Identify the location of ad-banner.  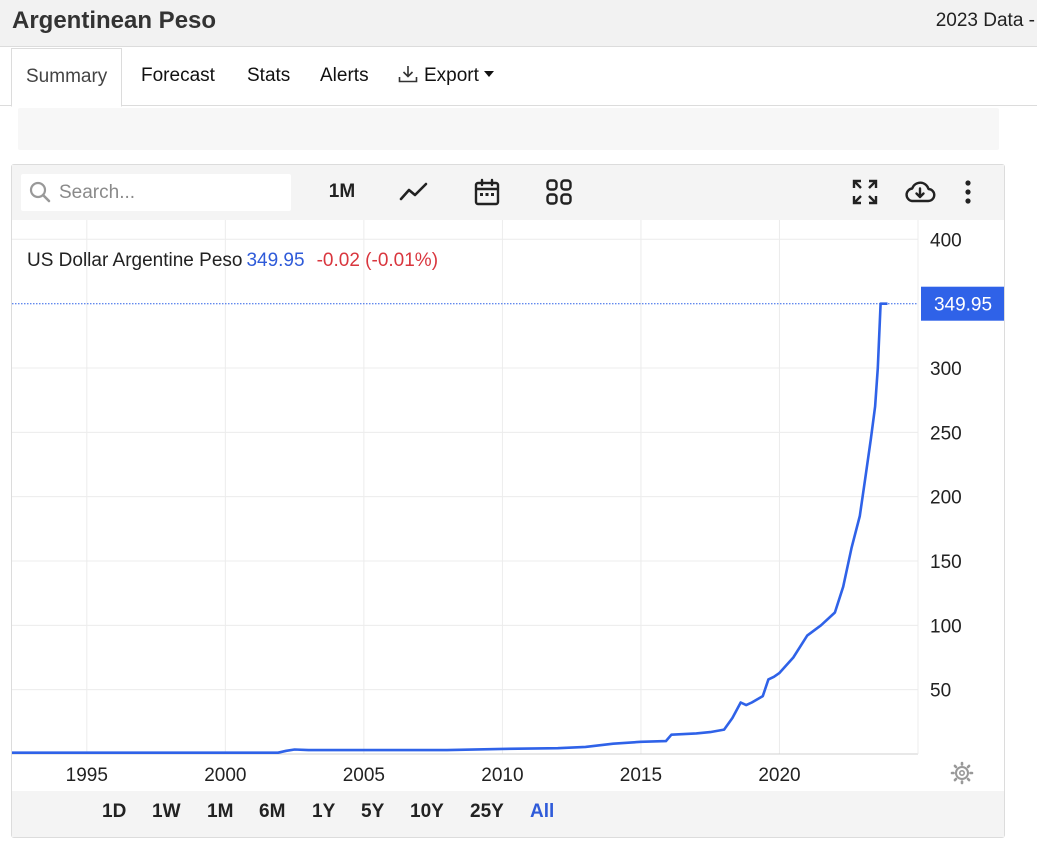
(508, 129).